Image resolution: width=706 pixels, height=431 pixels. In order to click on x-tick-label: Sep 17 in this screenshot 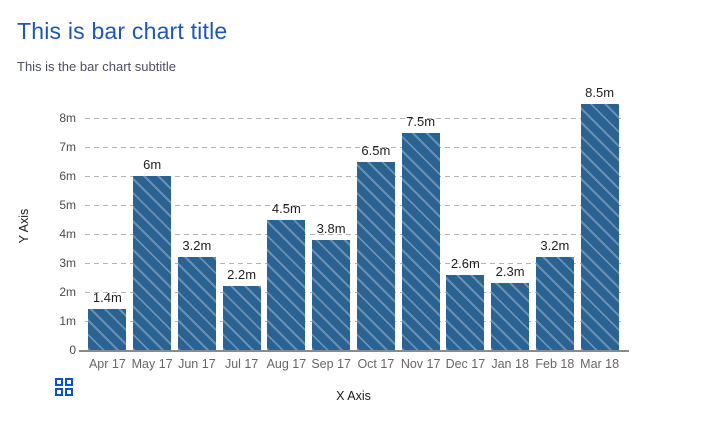, I will do `click(331, 364)`.